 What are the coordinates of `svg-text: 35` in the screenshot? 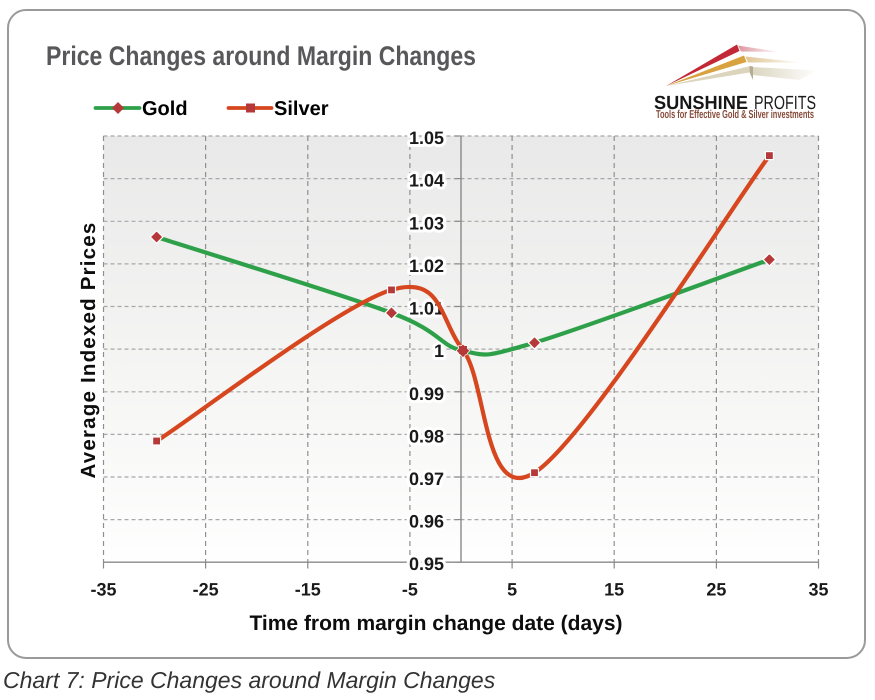 It's located at (818, 590).